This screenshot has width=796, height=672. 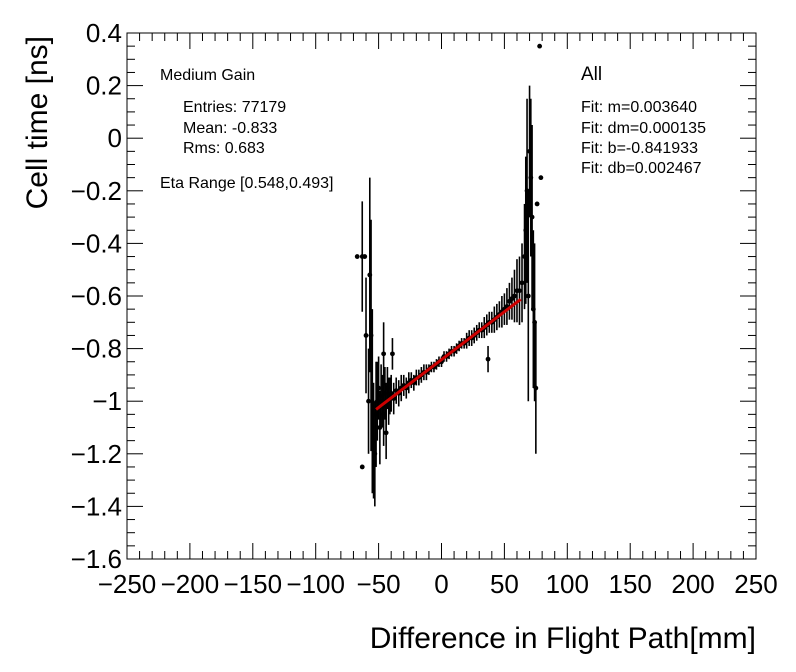 I want to click on y-tick-label: 0.2, so click(x=104, y=86).